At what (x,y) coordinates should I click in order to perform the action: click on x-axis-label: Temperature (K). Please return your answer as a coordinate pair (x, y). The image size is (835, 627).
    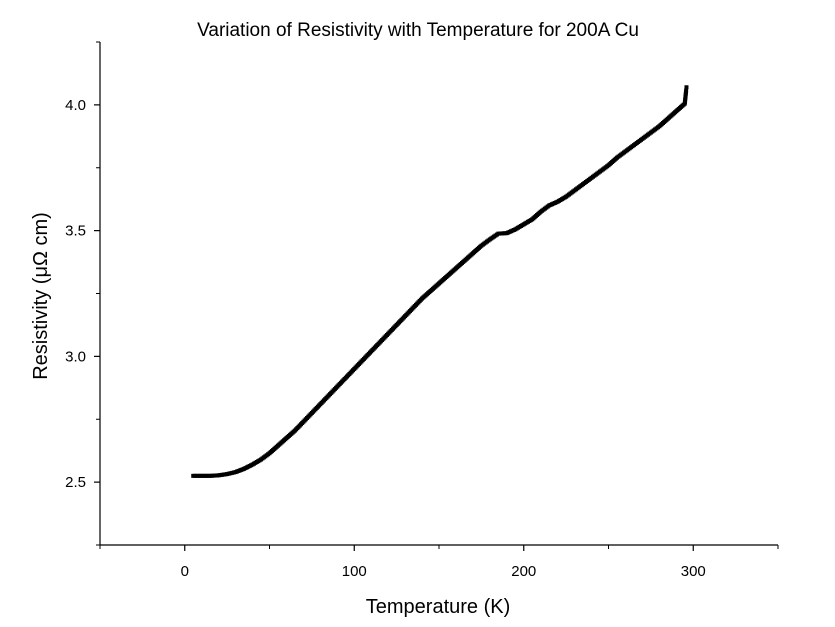
    Looking at the image, I should click on (438, 607).